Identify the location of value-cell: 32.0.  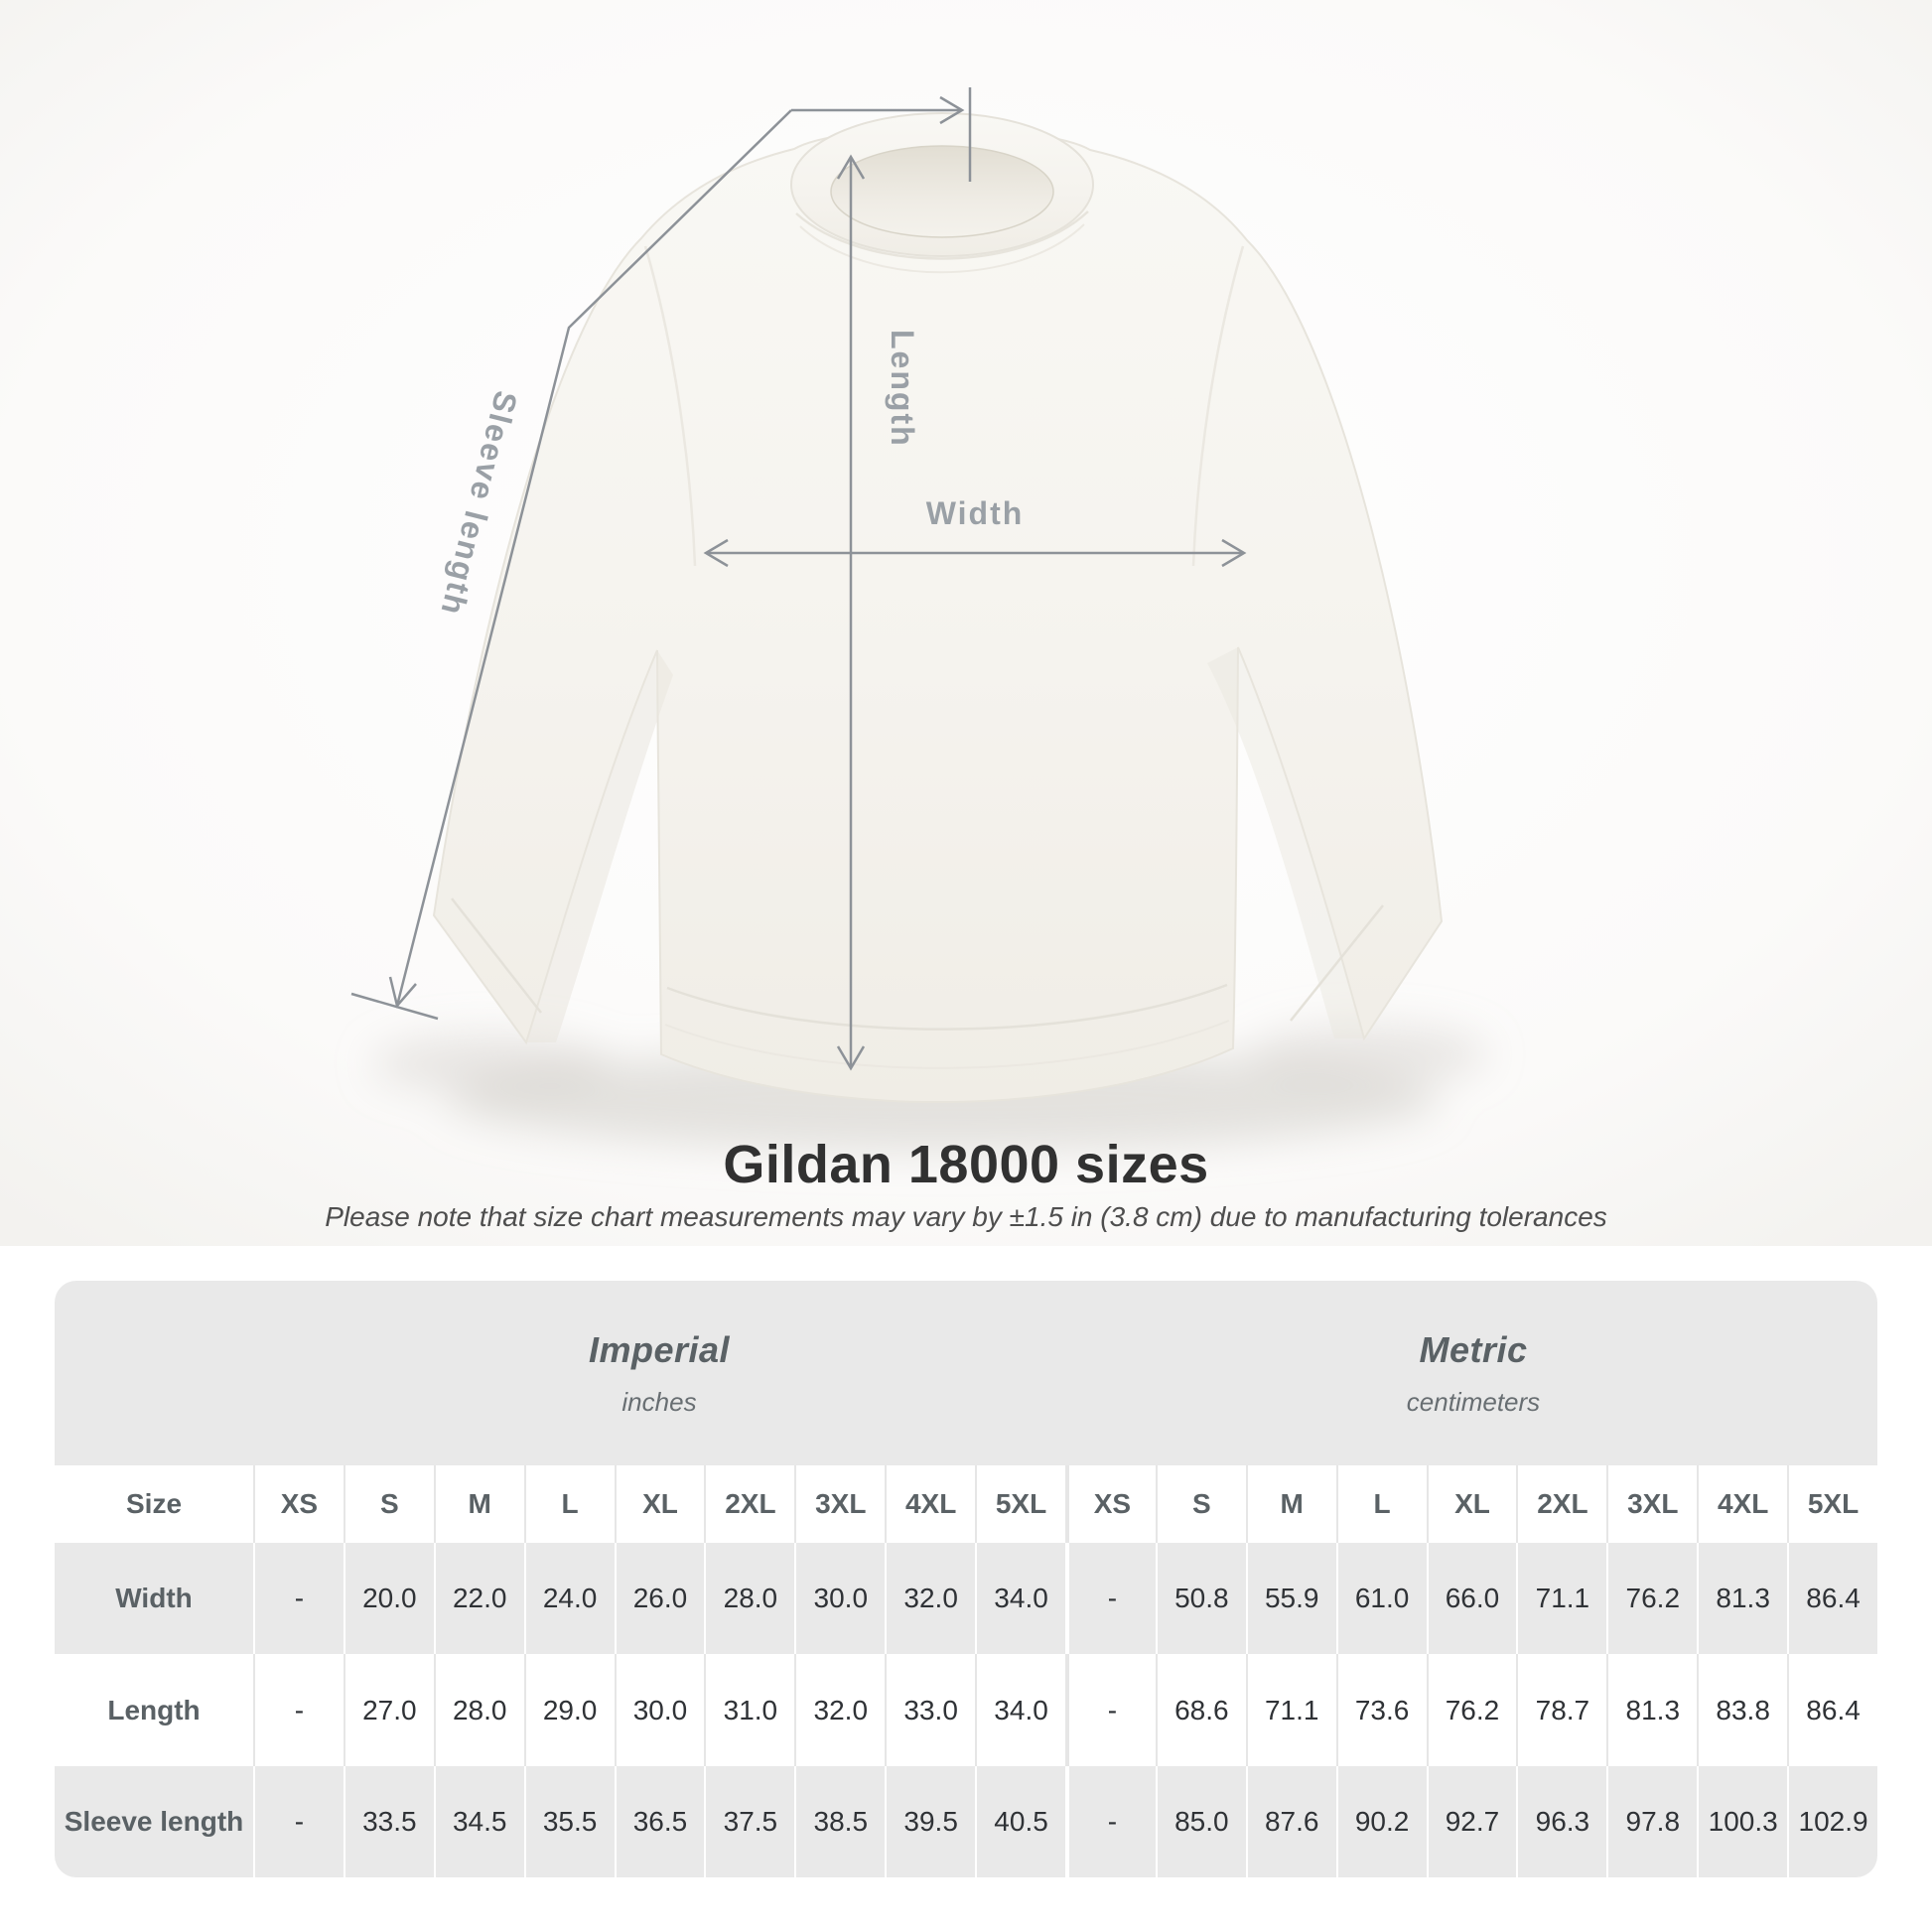
(840, 1710).